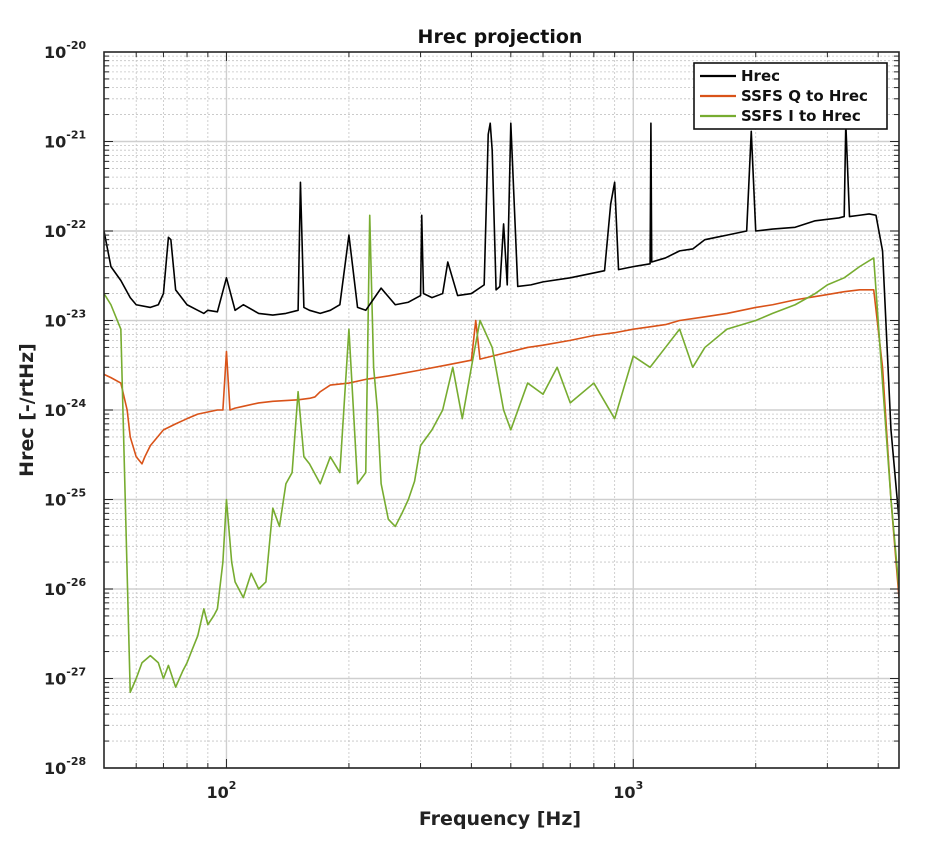 The height and width of the screenshot is (851, 931). I want to click on x-tick-label: 10², so click(222, 790).